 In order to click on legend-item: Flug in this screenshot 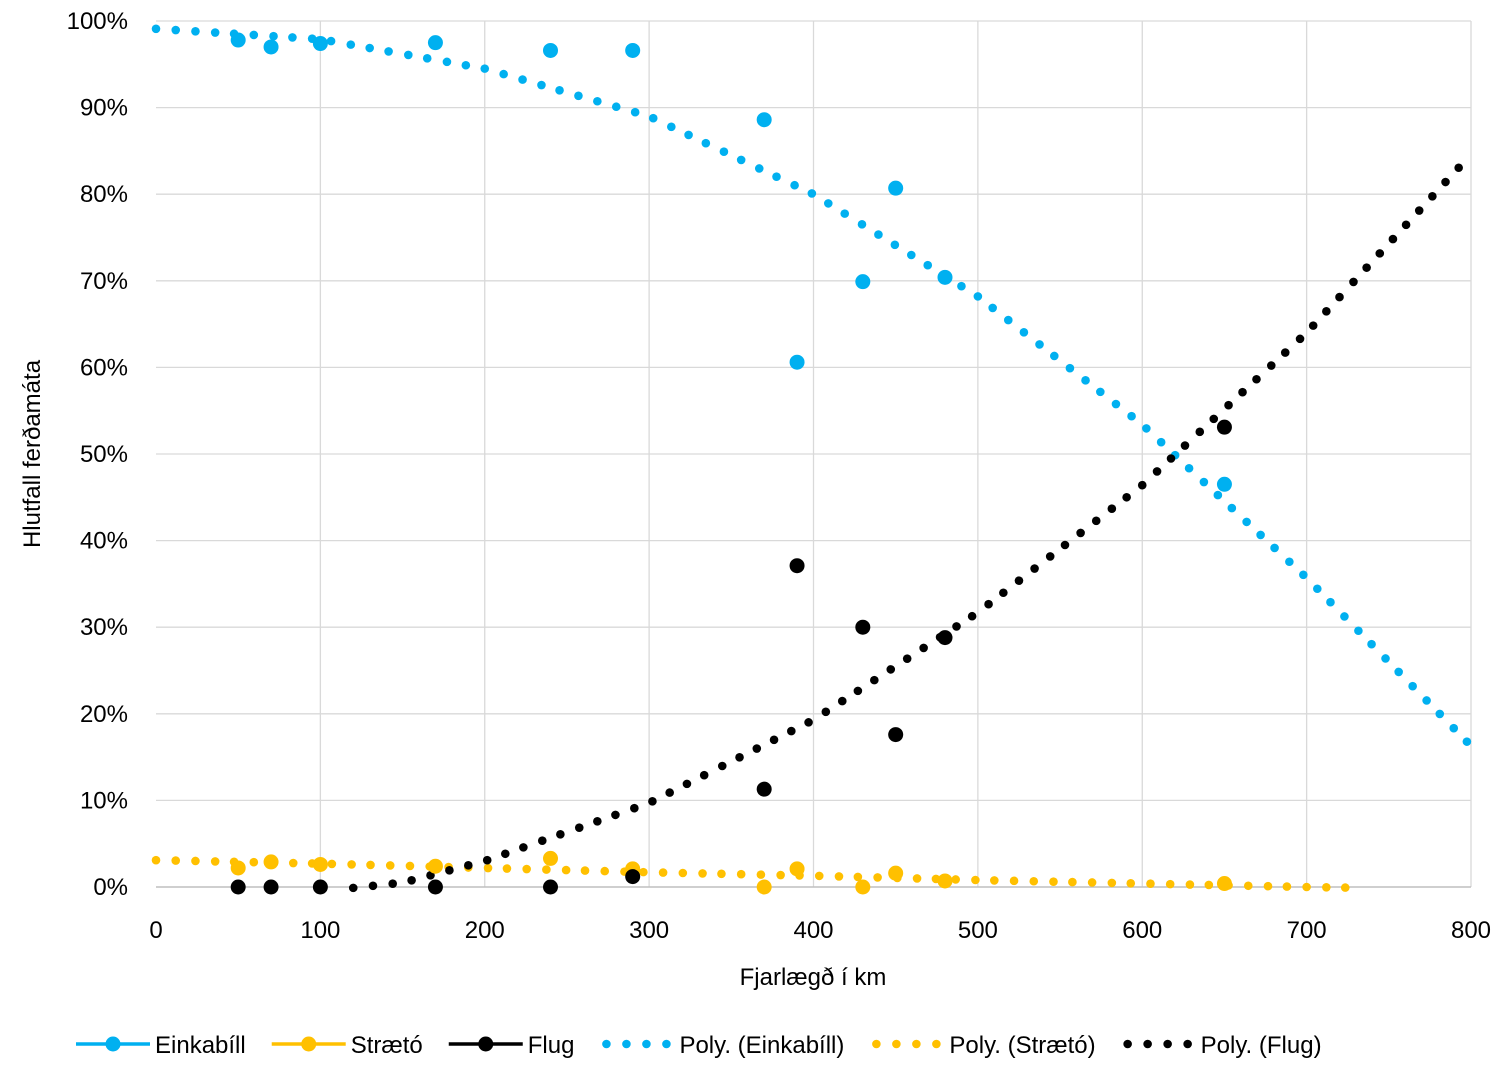, I will do `click(511, 1045)`.